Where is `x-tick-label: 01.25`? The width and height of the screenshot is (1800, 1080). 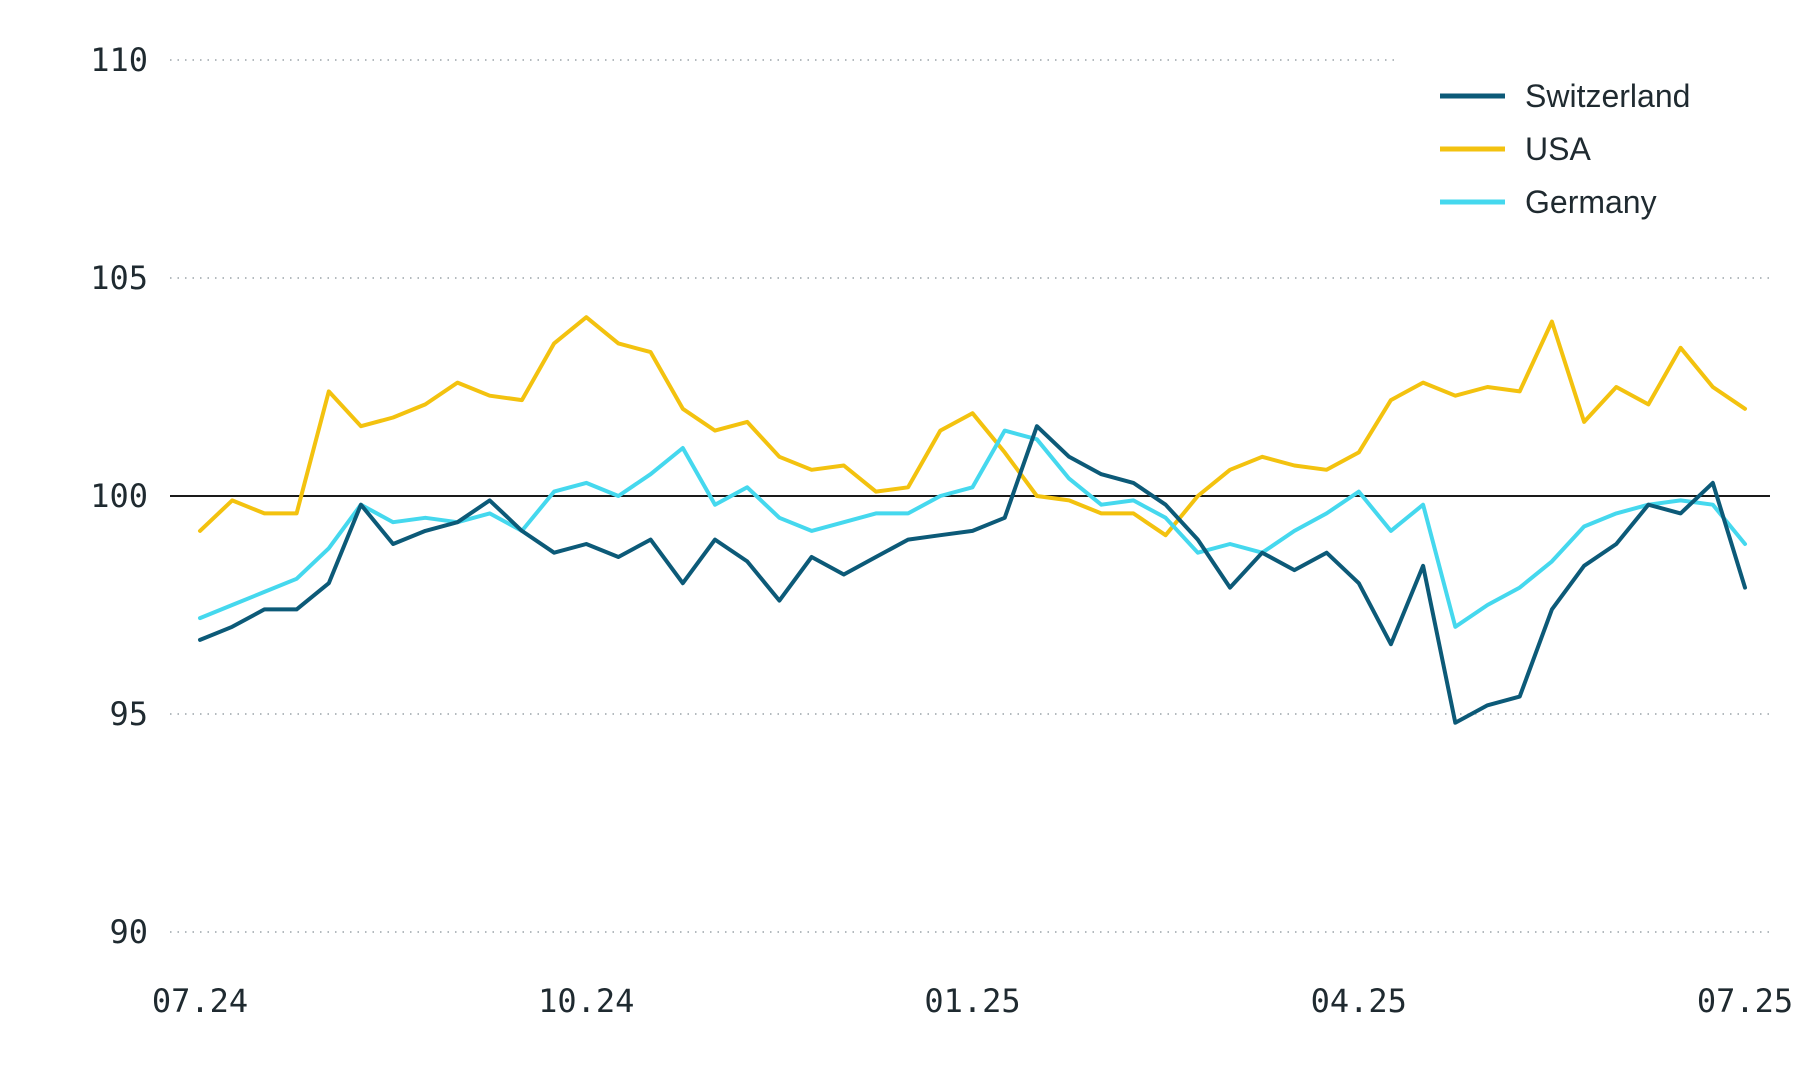
x-tick-label: 01.25 is located at coordinates (972, 1001).